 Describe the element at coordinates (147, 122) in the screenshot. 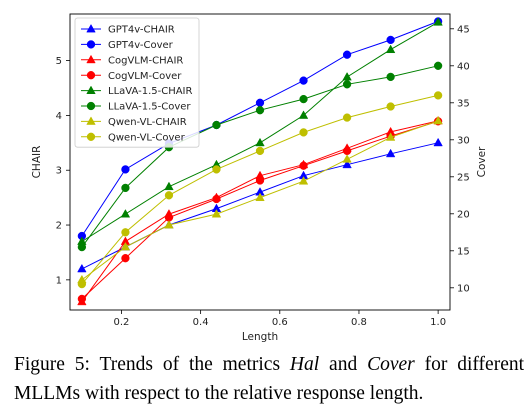

I see `legend-label: Qwen-VL-CHAIR` at that location.